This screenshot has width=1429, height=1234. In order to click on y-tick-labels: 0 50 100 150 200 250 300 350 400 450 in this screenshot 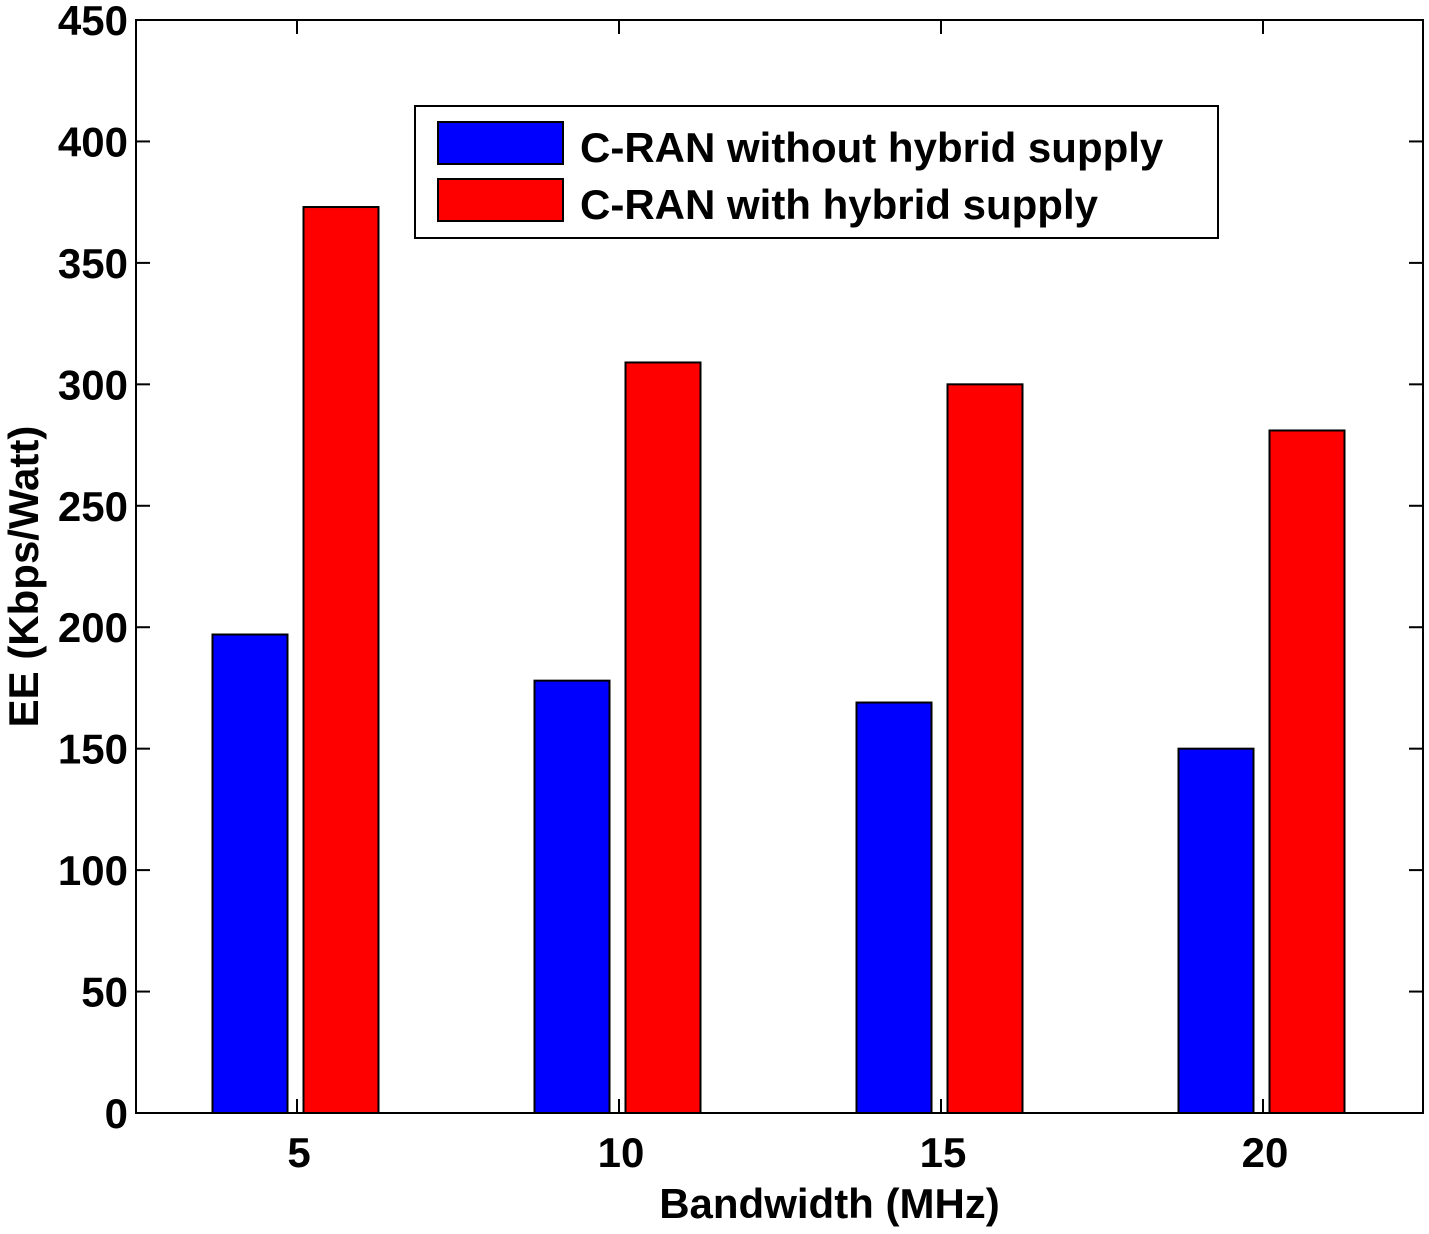, I will do `click(93, 568)`.